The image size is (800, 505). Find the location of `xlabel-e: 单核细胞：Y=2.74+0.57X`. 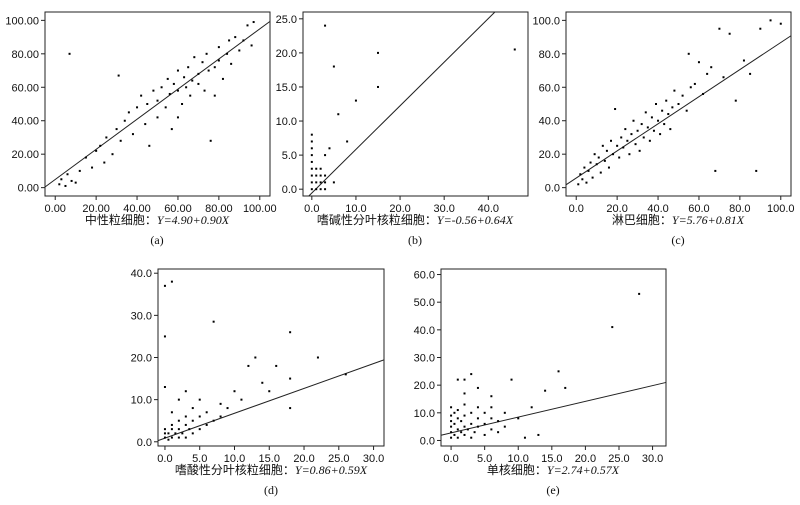

xlabel-e: 单核细胞：Y=2.74+0.57X is located at coordinates (553, 470).